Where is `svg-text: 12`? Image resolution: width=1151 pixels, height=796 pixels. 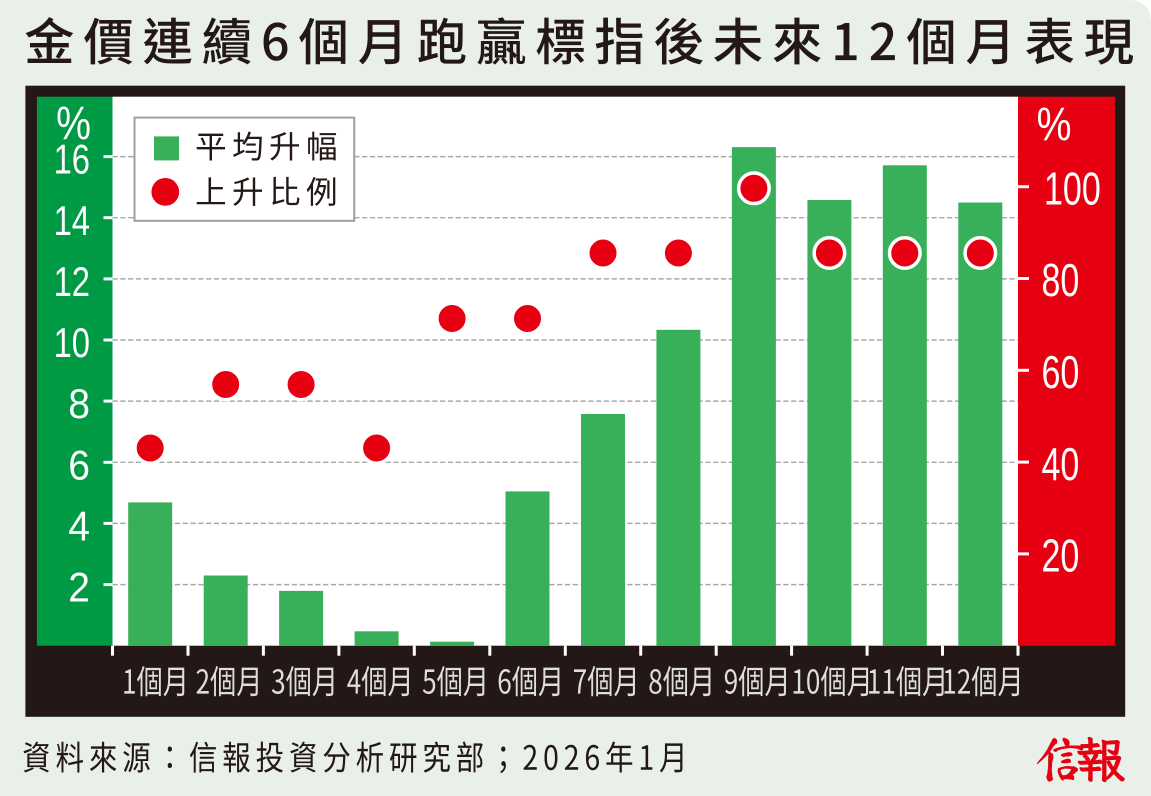 svg-text: 12 is located at coordinates (72, 281).